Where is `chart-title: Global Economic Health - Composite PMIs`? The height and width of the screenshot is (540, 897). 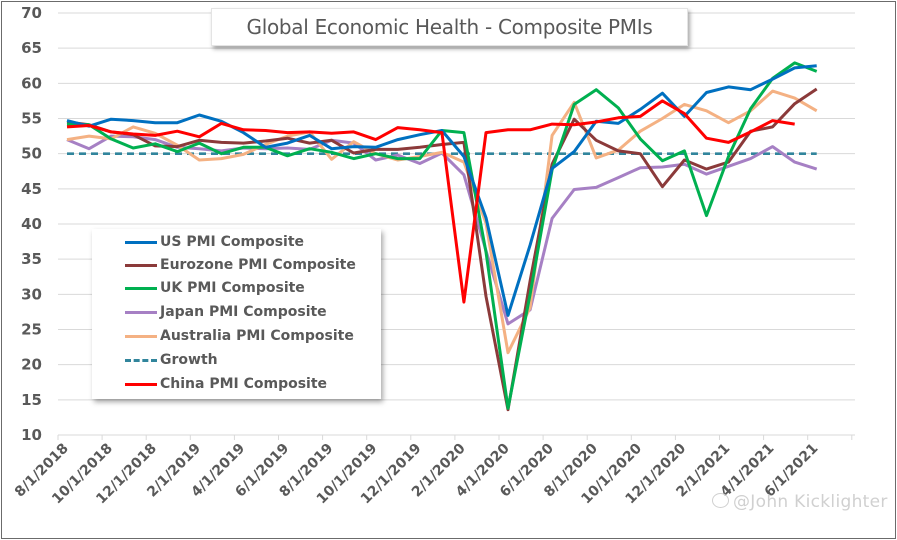 chart-title: Global Economic Health - Composite PMIs is located at coordinates (449, 27).